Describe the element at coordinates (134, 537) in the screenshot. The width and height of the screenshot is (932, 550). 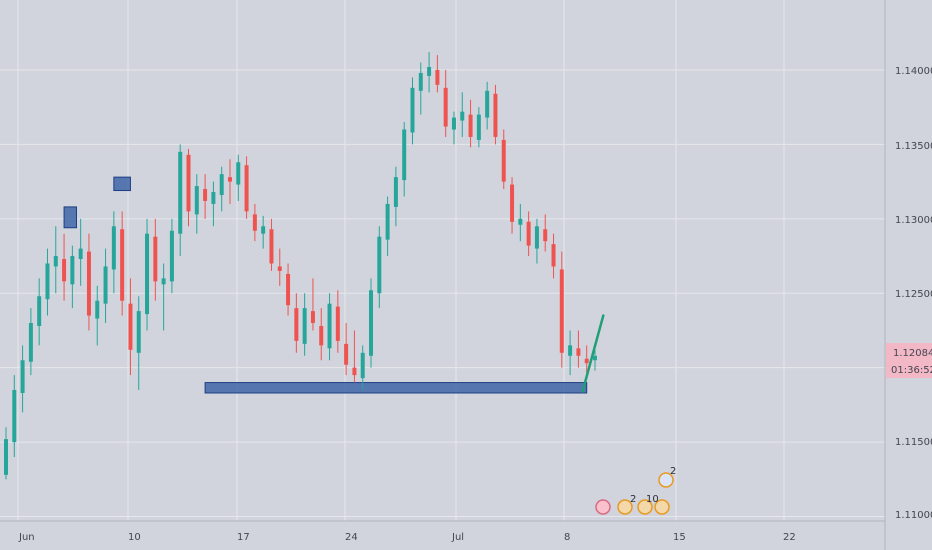
I see `date-label-10: 10` at that location.